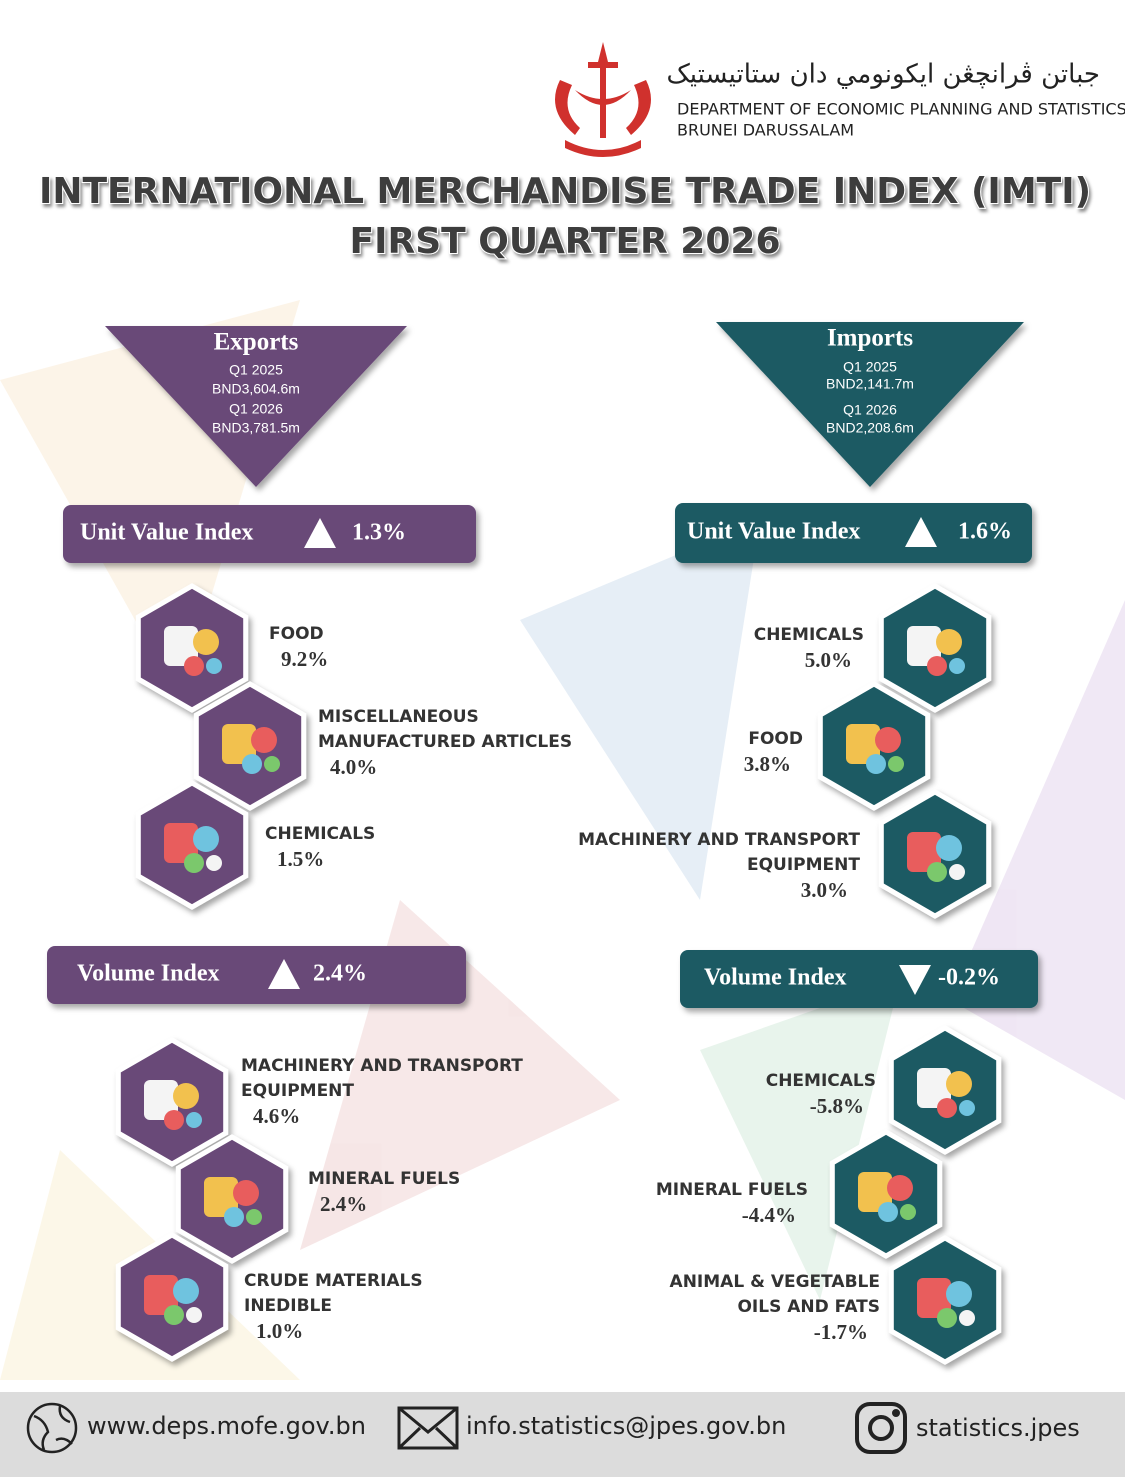 The image size is (1125, 1477). I want to click on item-change: 1.5%, so click(300, 859).